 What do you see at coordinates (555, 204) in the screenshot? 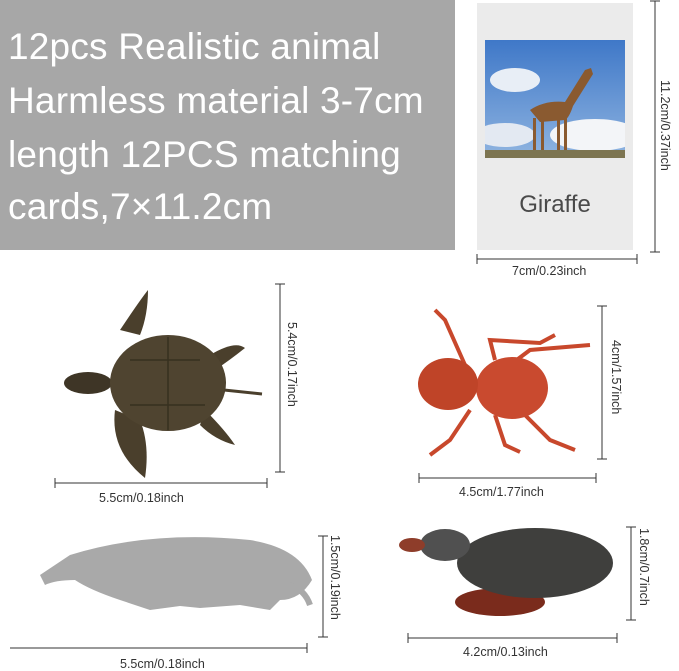
I see `card-animal-name: Giraffe` at bounding box center [555, 204].